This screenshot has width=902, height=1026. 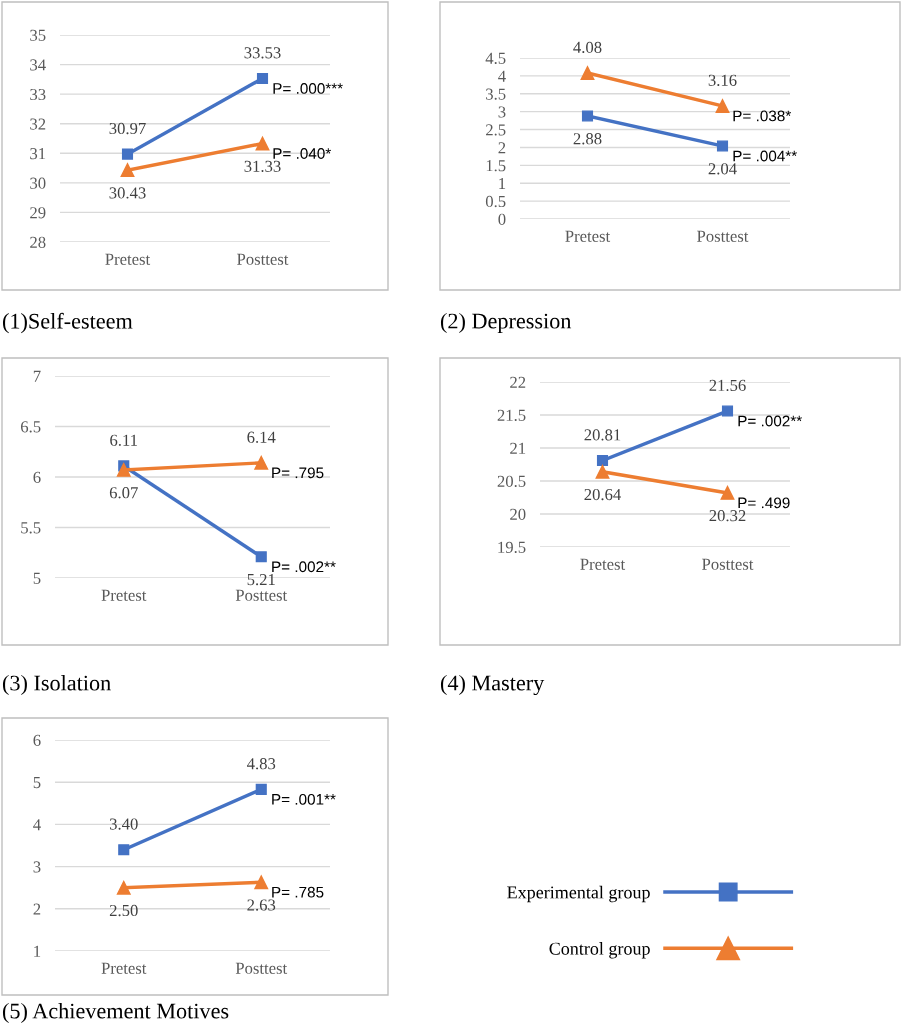 What do you see at coordinates (599, 950) in the screenshot?
I see `text: Control group` at bounding box center [599, 950].